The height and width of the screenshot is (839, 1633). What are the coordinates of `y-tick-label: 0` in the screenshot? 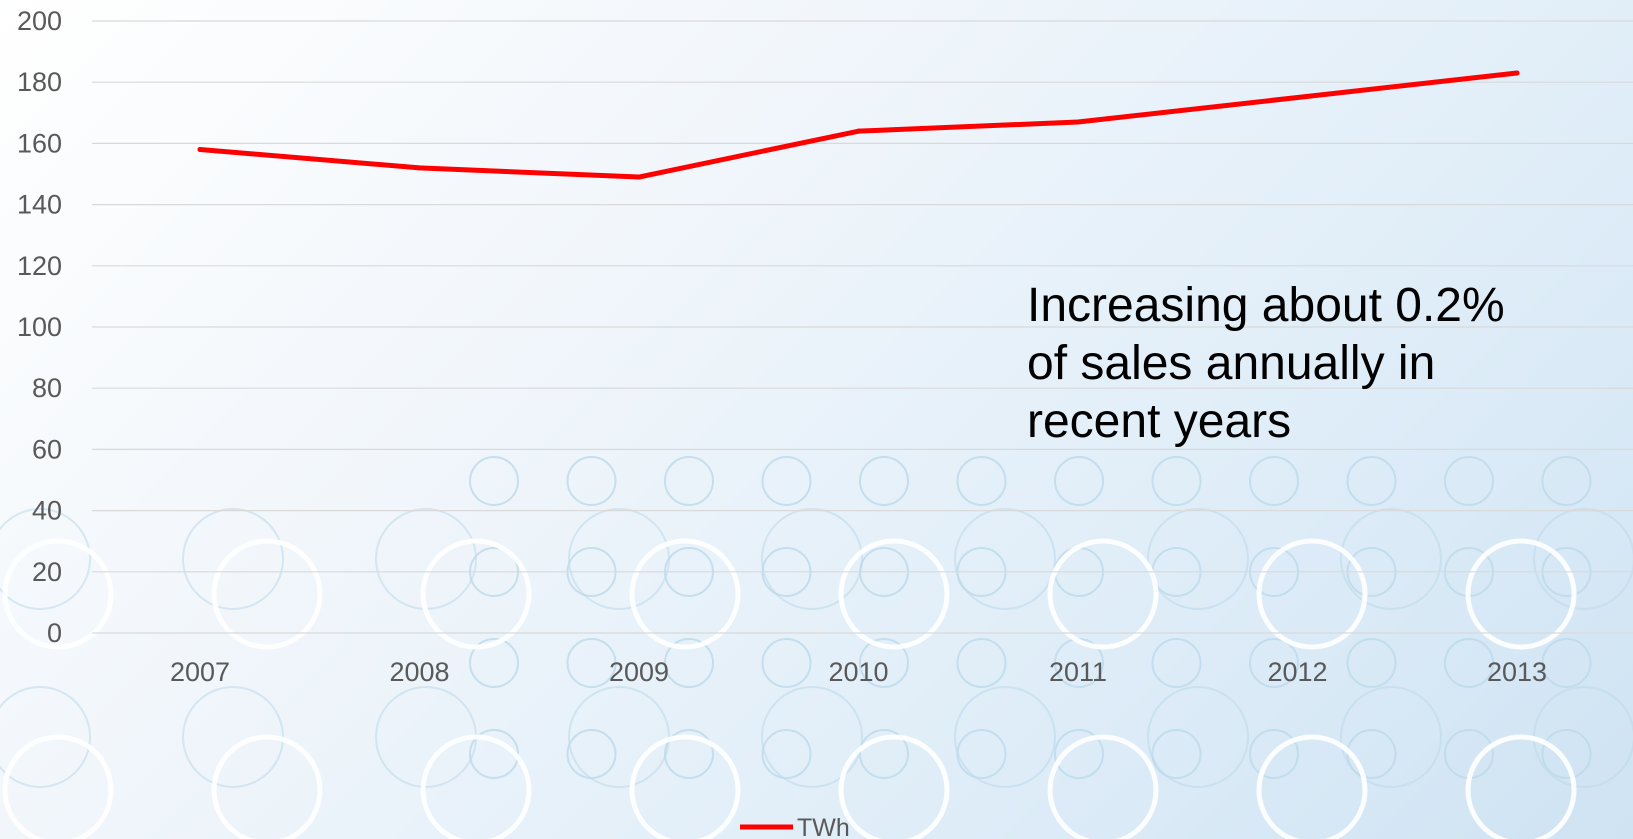 It's located at (54, 633).